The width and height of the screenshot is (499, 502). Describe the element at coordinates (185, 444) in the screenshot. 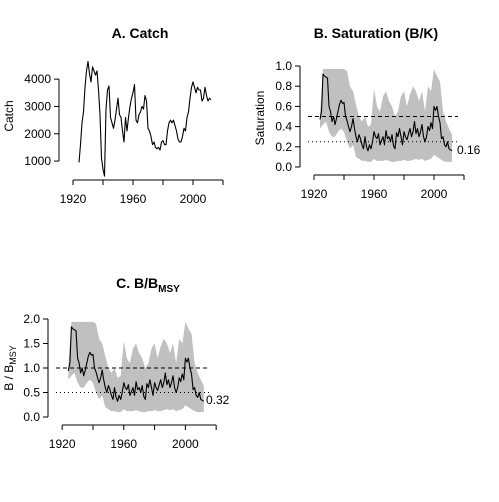

I see `panel-c-x-tick-label: 2000` at that location.